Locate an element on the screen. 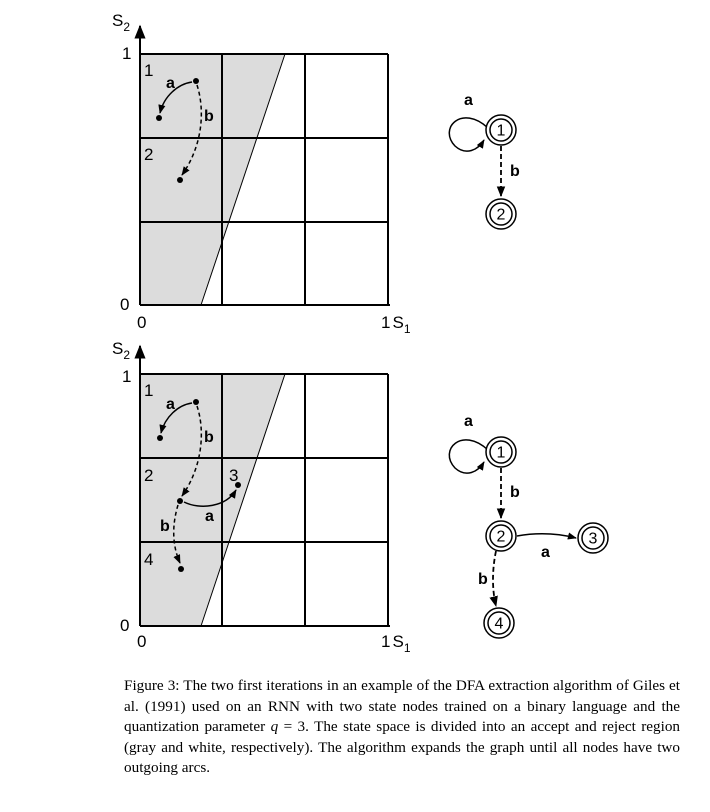 The height and width of the screenshot is (812, 710). top-graph-arc-label-a: a is located at coordinates (468, 100).